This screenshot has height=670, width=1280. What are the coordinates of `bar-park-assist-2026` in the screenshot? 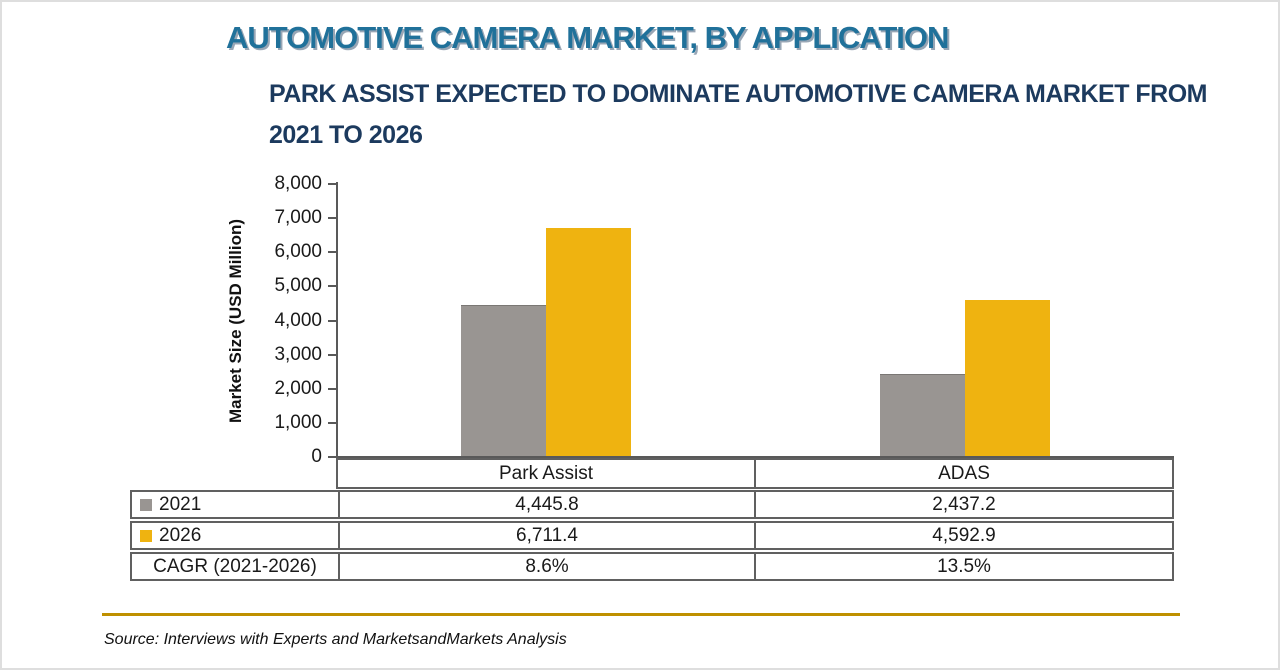 It's located at (588, 342).